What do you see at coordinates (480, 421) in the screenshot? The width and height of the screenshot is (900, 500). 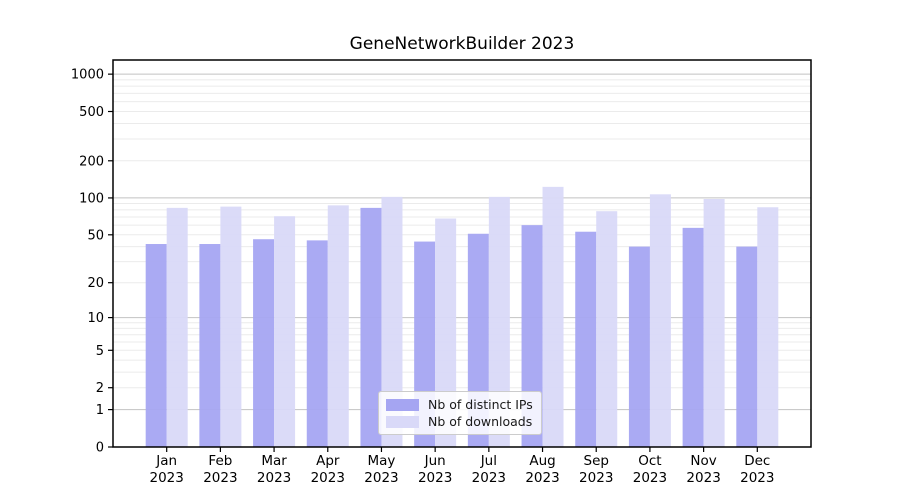 I see `legend-label-downloads: Nb of downloads` at bounding box center [480, 421].